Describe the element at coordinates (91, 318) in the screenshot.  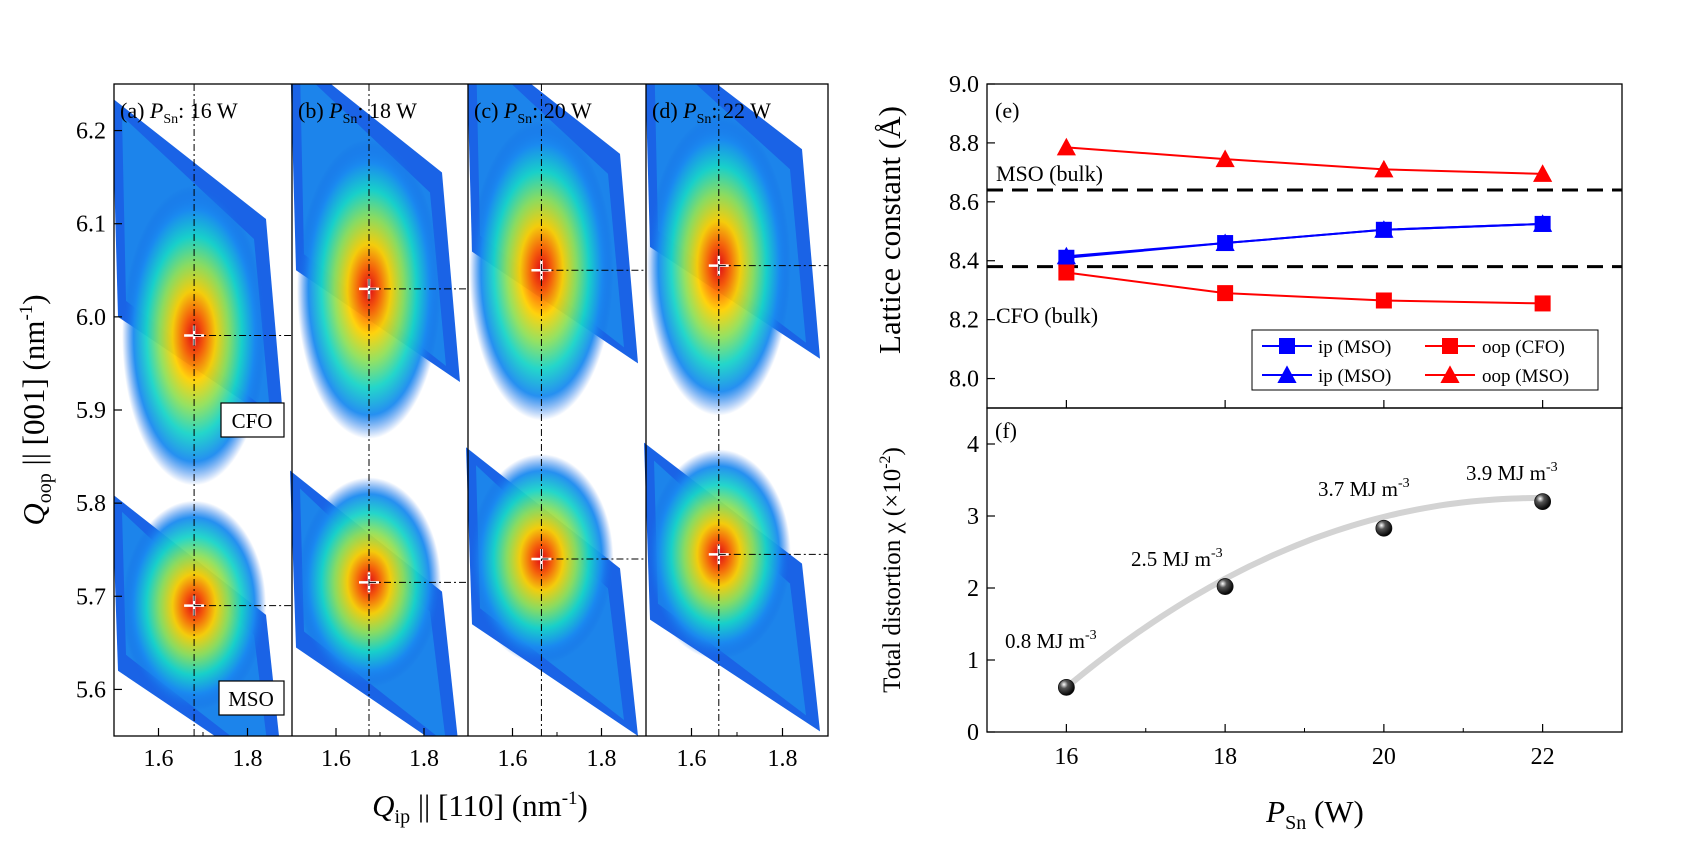
I see `rsm-ytick-label: 6.0` at that location.